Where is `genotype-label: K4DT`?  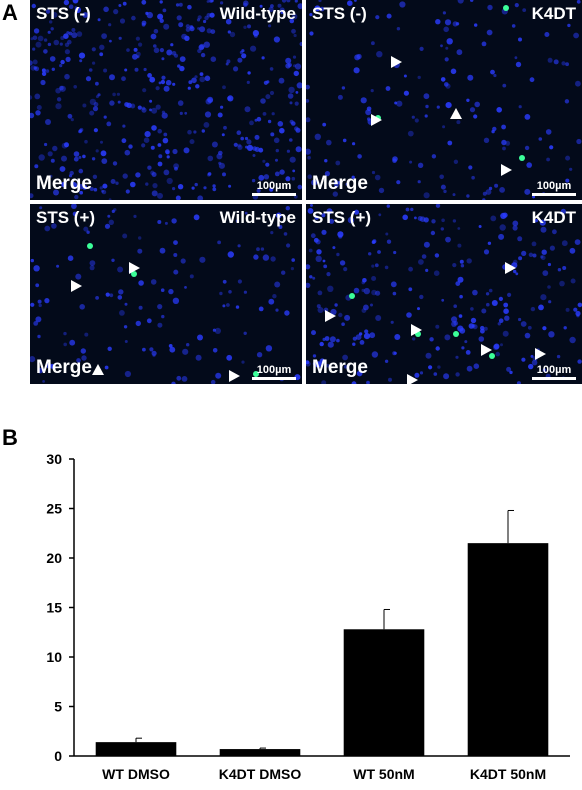 genotype-label: K4DT is located at coordinates (553, 13).